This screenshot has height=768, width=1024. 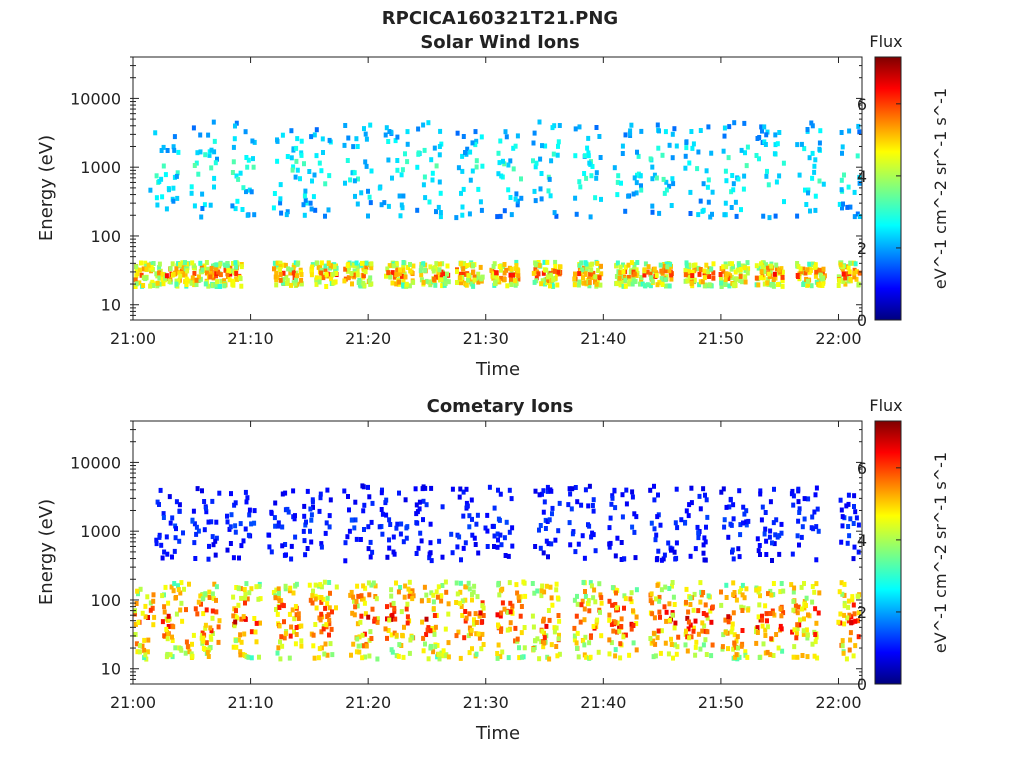 What do you see at coordinates (603, 702) in the screenshot?
I see `x-tick-label: 21:40` at bounding box center [603, 702].